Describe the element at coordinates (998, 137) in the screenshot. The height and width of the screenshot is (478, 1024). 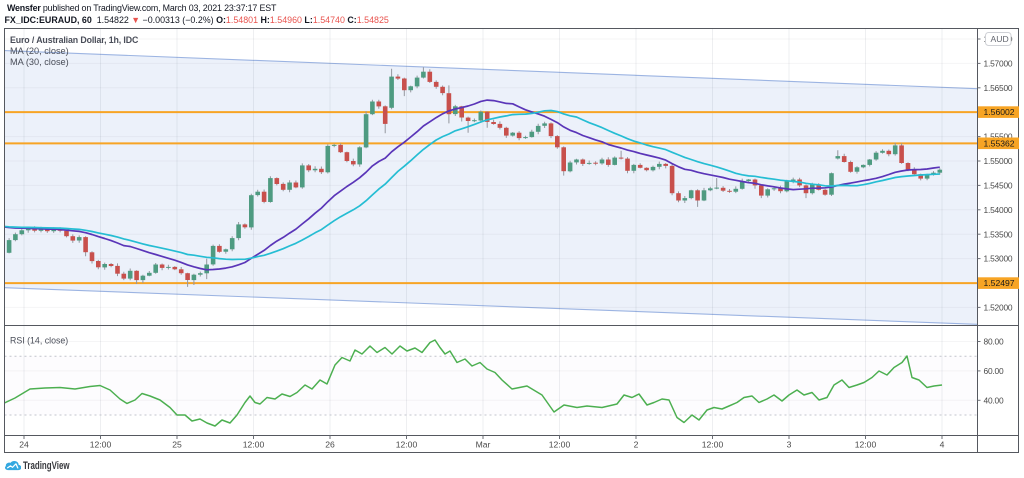
I see `svg-text: 1.55500` at that location.